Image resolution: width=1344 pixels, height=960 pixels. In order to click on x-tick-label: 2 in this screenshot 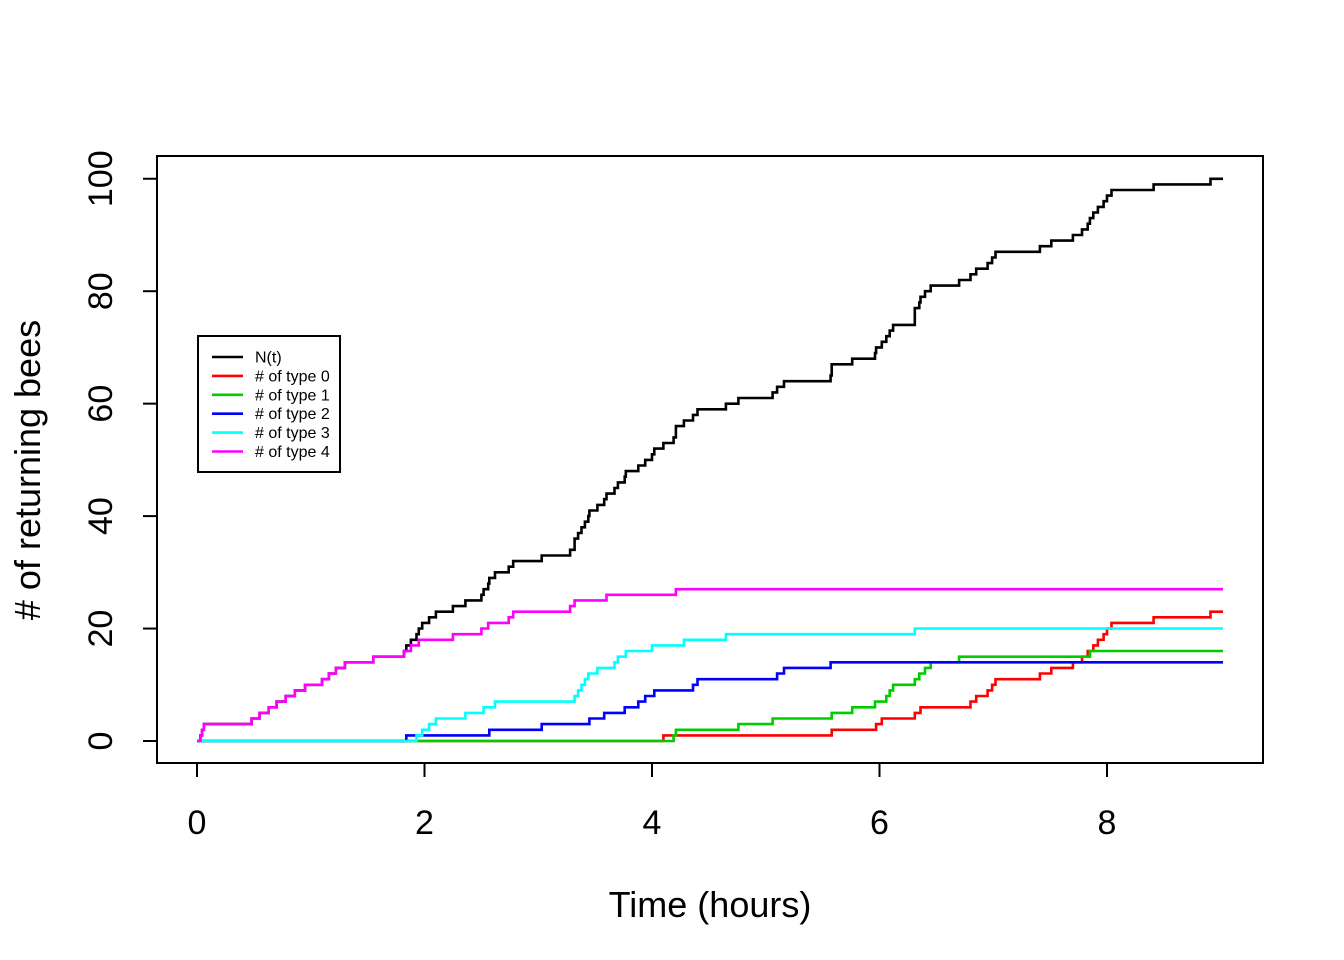, I will do `click(424, 823)`.